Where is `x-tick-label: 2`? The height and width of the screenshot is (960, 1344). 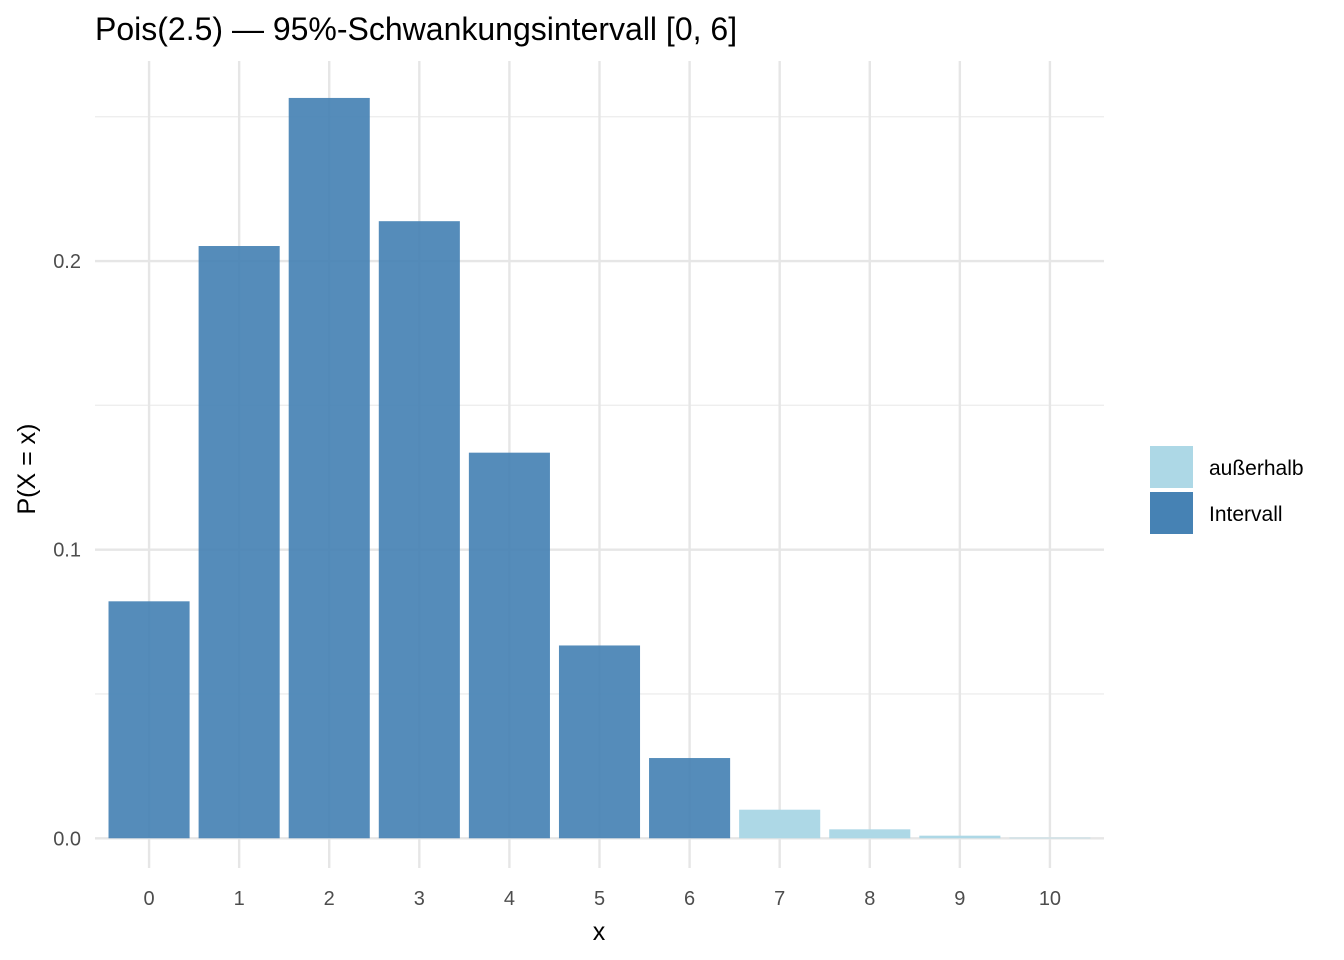
x-tick-label: 2 is located at coordinates (329, 899).